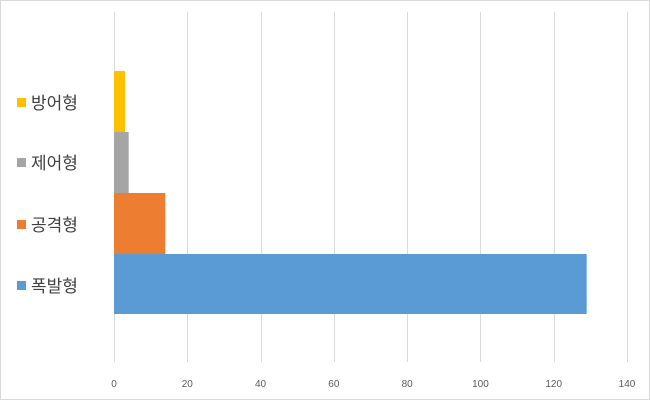 Image resolution: width=650 pixels, height=400 pixels. What do you see at coordinates (114, 384) in the screenshot?
I see `x-tick-label: 0` at bounding box center [114, 384].